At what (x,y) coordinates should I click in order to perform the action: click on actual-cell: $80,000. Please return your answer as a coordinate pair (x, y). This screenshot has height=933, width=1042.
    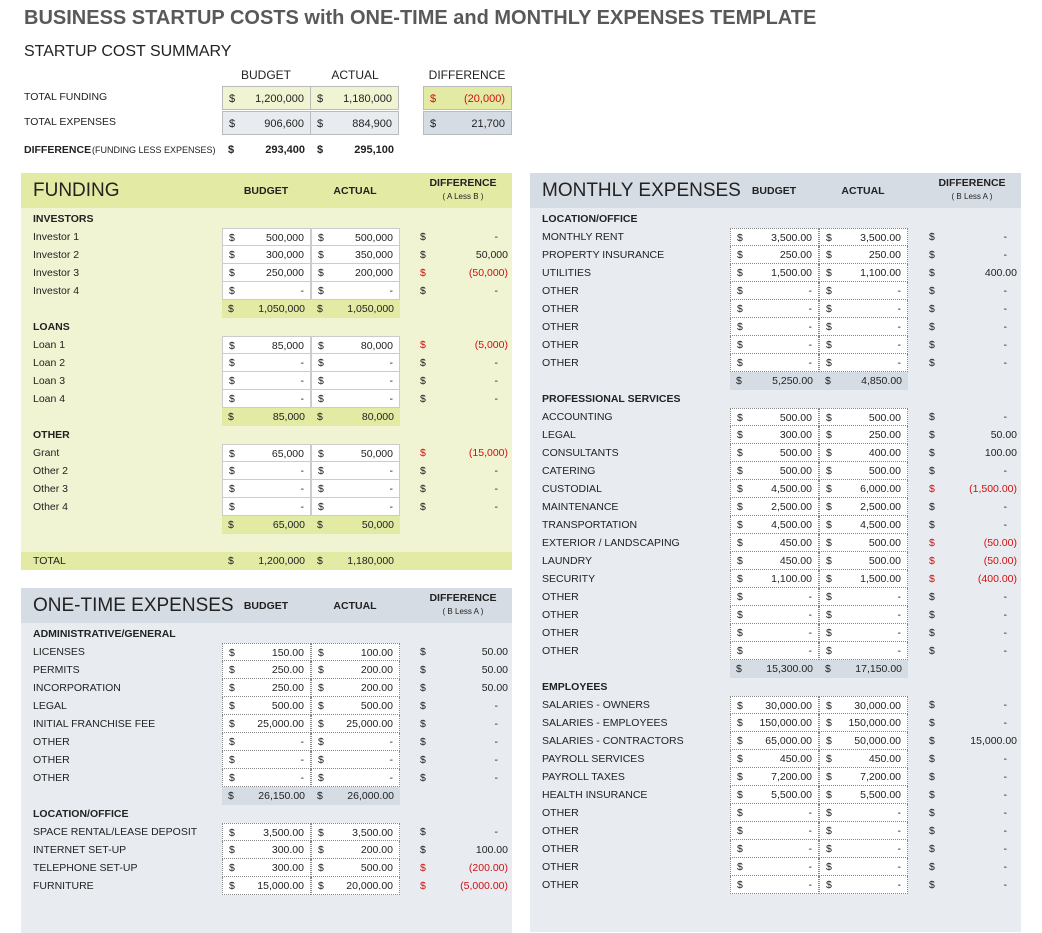
    Looking at the image, I should click on (355, 345).